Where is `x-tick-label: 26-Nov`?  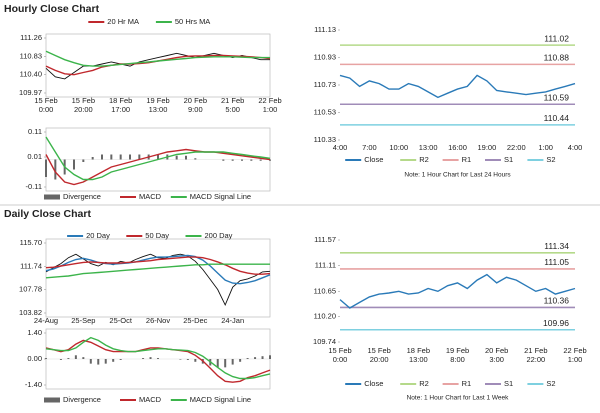
x-tick-label: 26-Nov is located at coordinates (158, 320).